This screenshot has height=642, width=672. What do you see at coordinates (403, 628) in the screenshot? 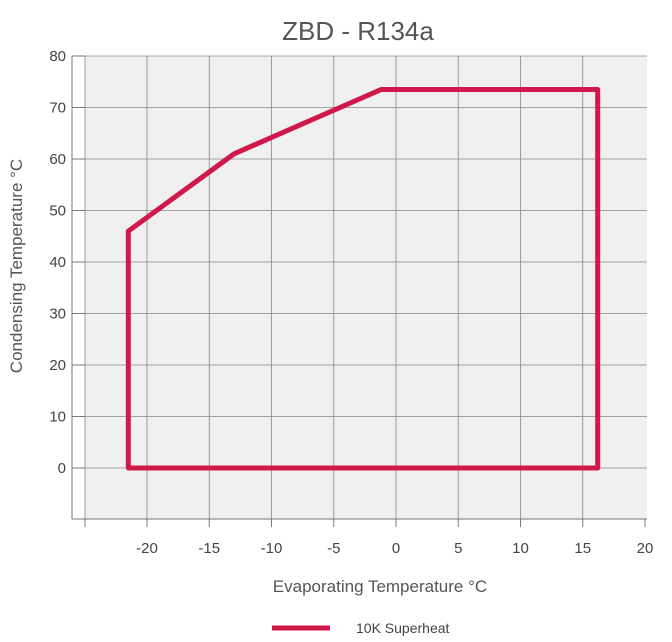
I see `legend-label: 10K Superheat` at bounding box center [403, 628].